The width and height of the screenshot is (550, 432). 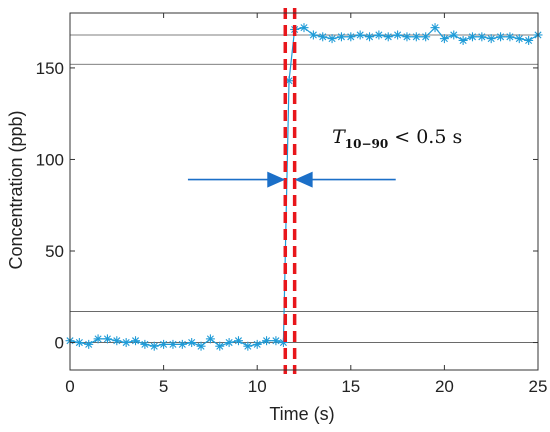 What do you see at coordinates (16, 189) in the screenshot?
I see `y-axis-label: Concentration (ppb)` at bounding box center [16, 189].